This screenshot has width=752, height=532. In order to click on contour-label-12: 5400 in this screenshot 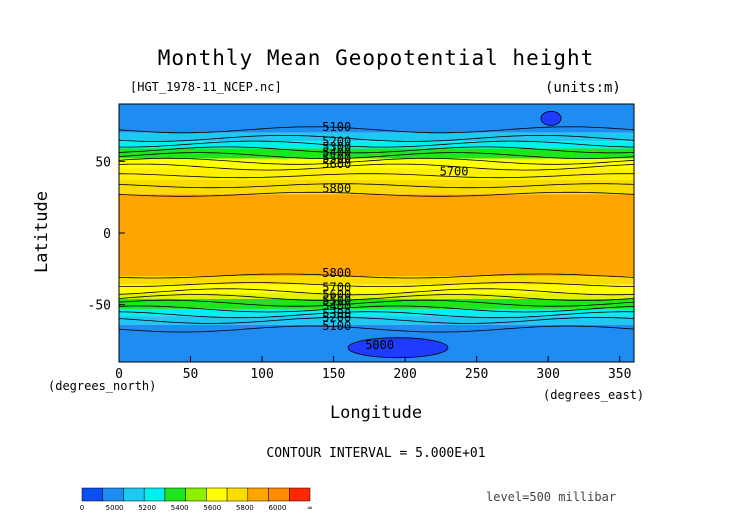, I will do `click(336, 306)`.